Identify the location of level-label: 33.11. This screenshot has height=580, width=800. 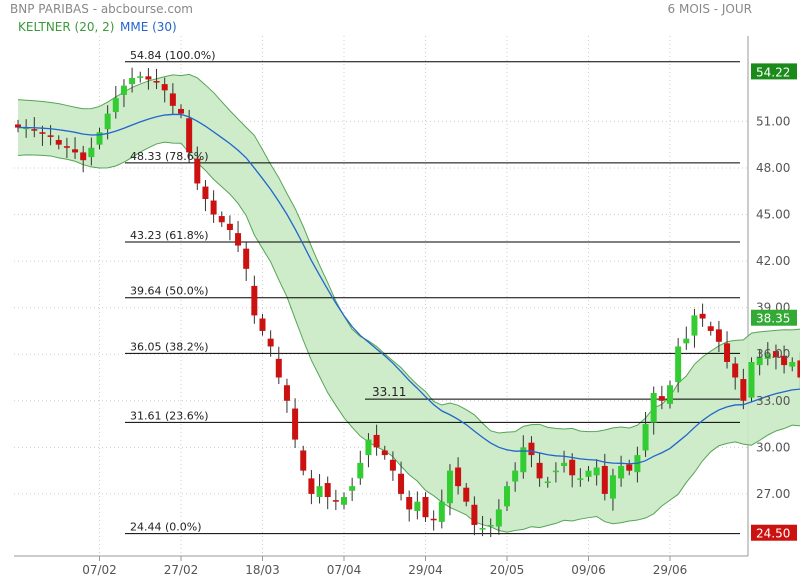
(389, 392).